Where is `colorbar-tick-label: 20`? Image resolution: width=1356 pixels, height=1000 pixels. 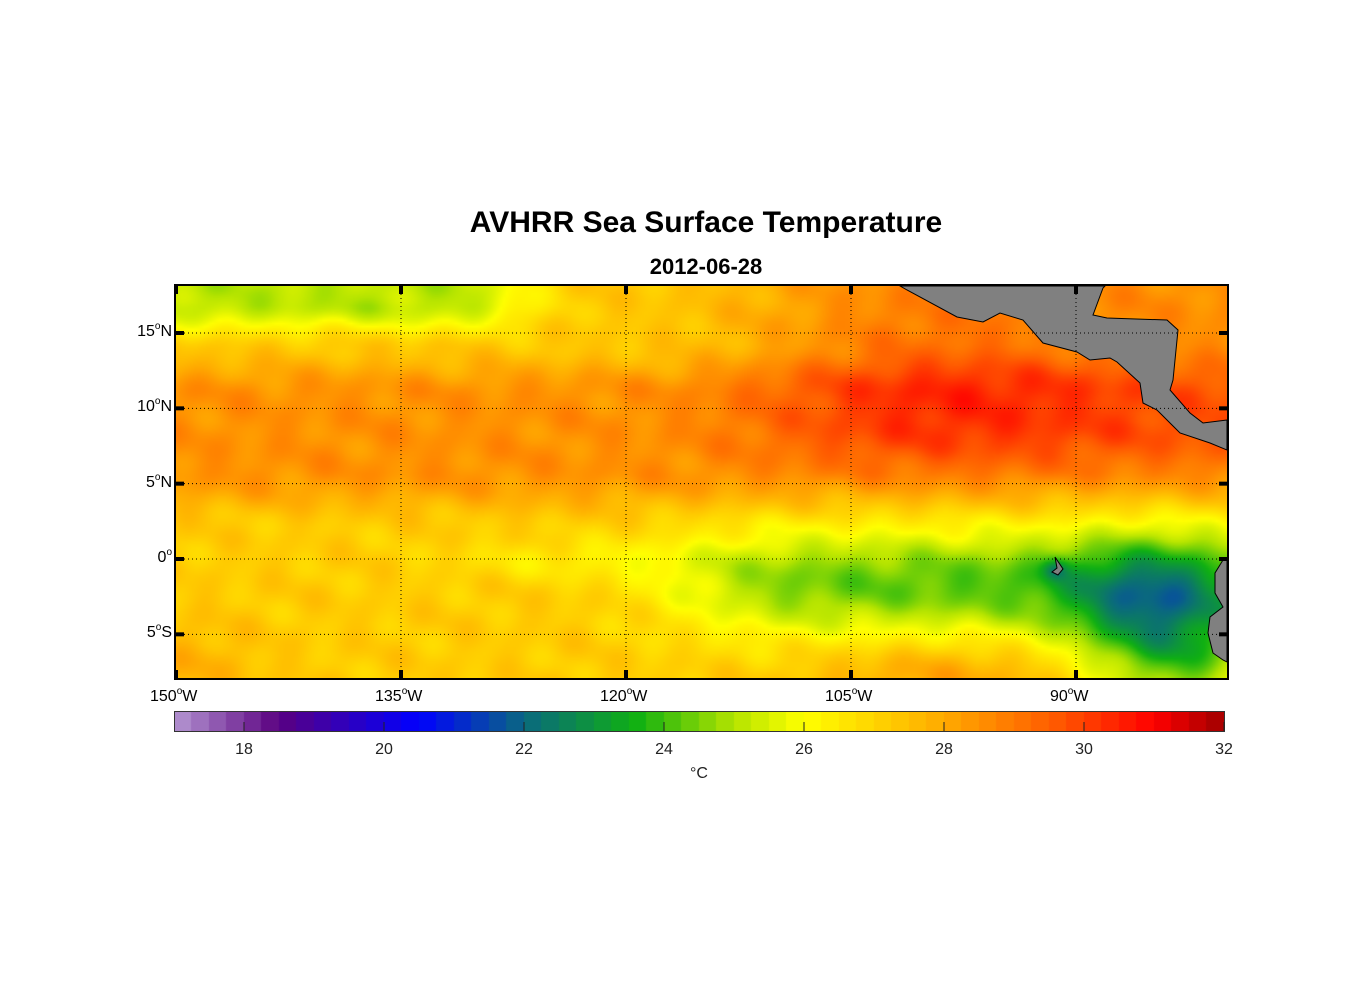
colorbar-tick-label: 20 is located at coordinates (384, 749).